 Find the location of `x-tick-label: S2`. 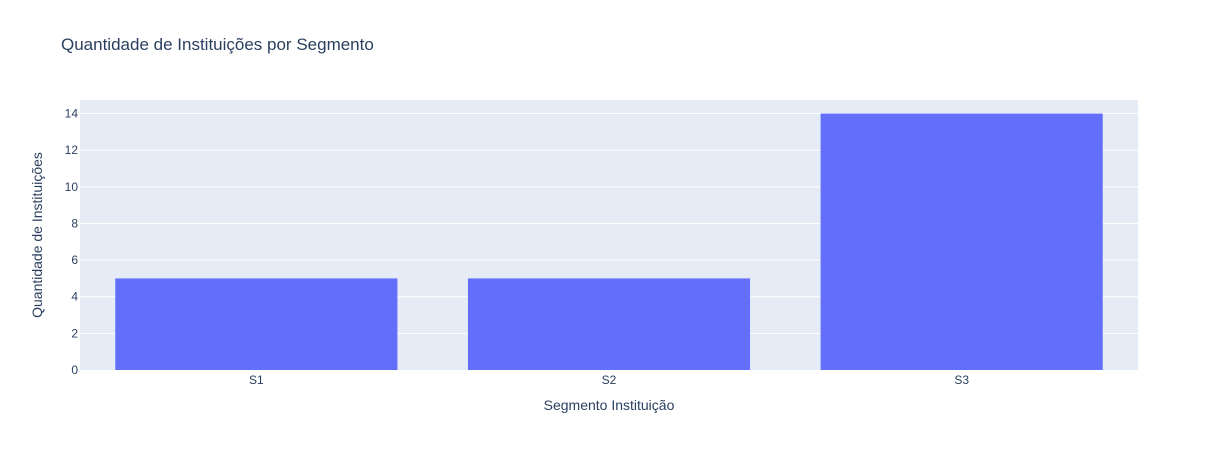

x-tick-label: S2 is located at coordinates (609, 380).